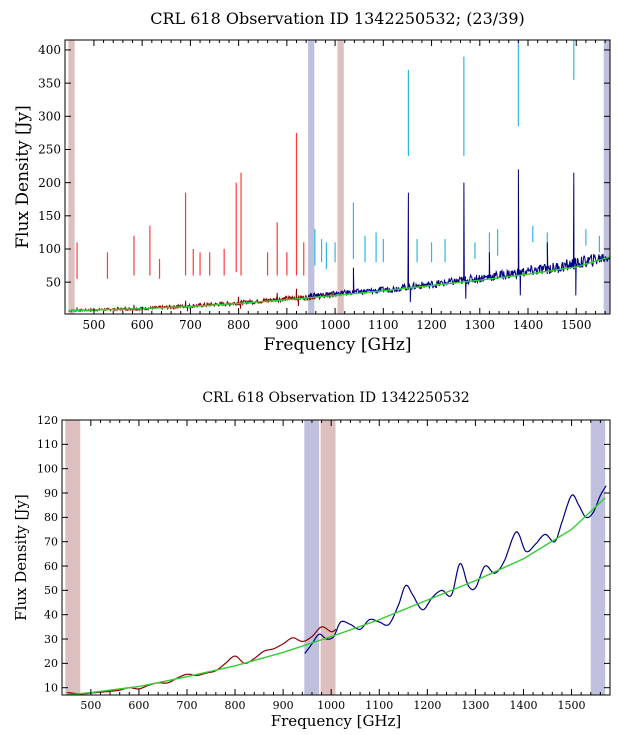  Describe the element at coordinates (51, 517) in the screenshot. I see `y-tick-label: 80` at that location.